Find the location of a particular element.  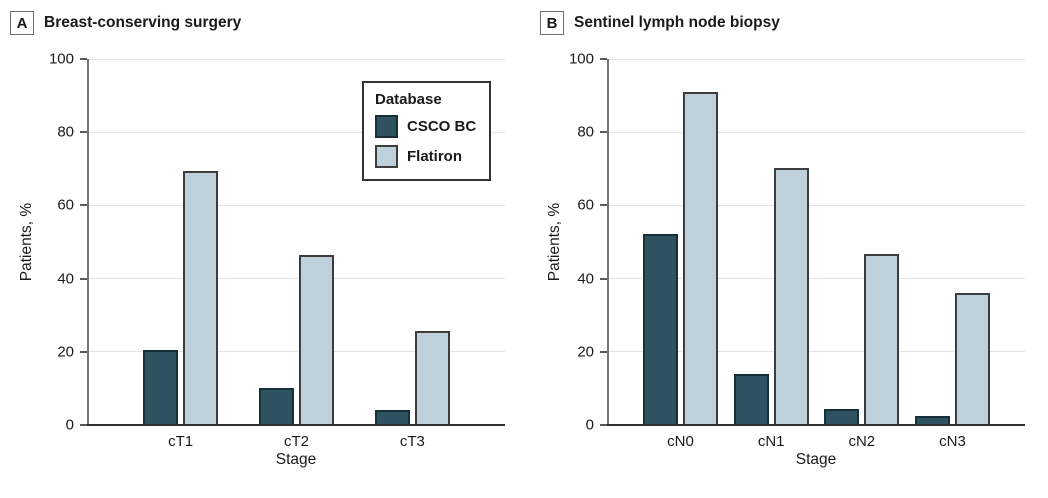

bar-flatiron-cT3 is located at coordinates (432, 377).